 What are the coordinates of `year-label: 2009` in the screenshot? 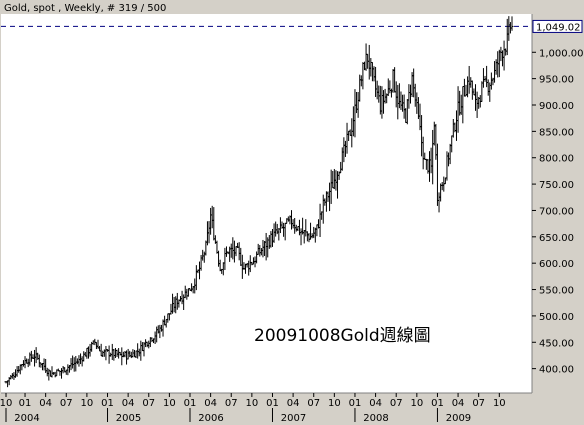 It's located at (458, 418).